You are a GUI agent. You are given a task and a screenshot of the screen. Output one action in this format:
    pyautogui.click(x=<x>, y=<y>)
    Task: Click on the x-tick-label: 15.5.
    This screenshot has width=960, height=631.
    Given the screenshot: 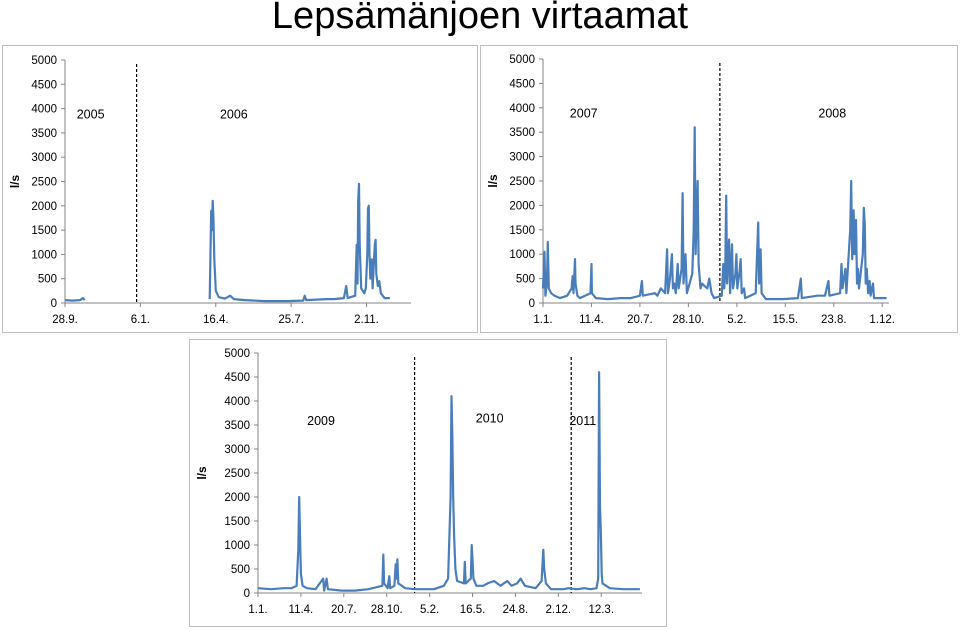 What is the action you would take?
    pyautogui.click(x=786, y=320)
    